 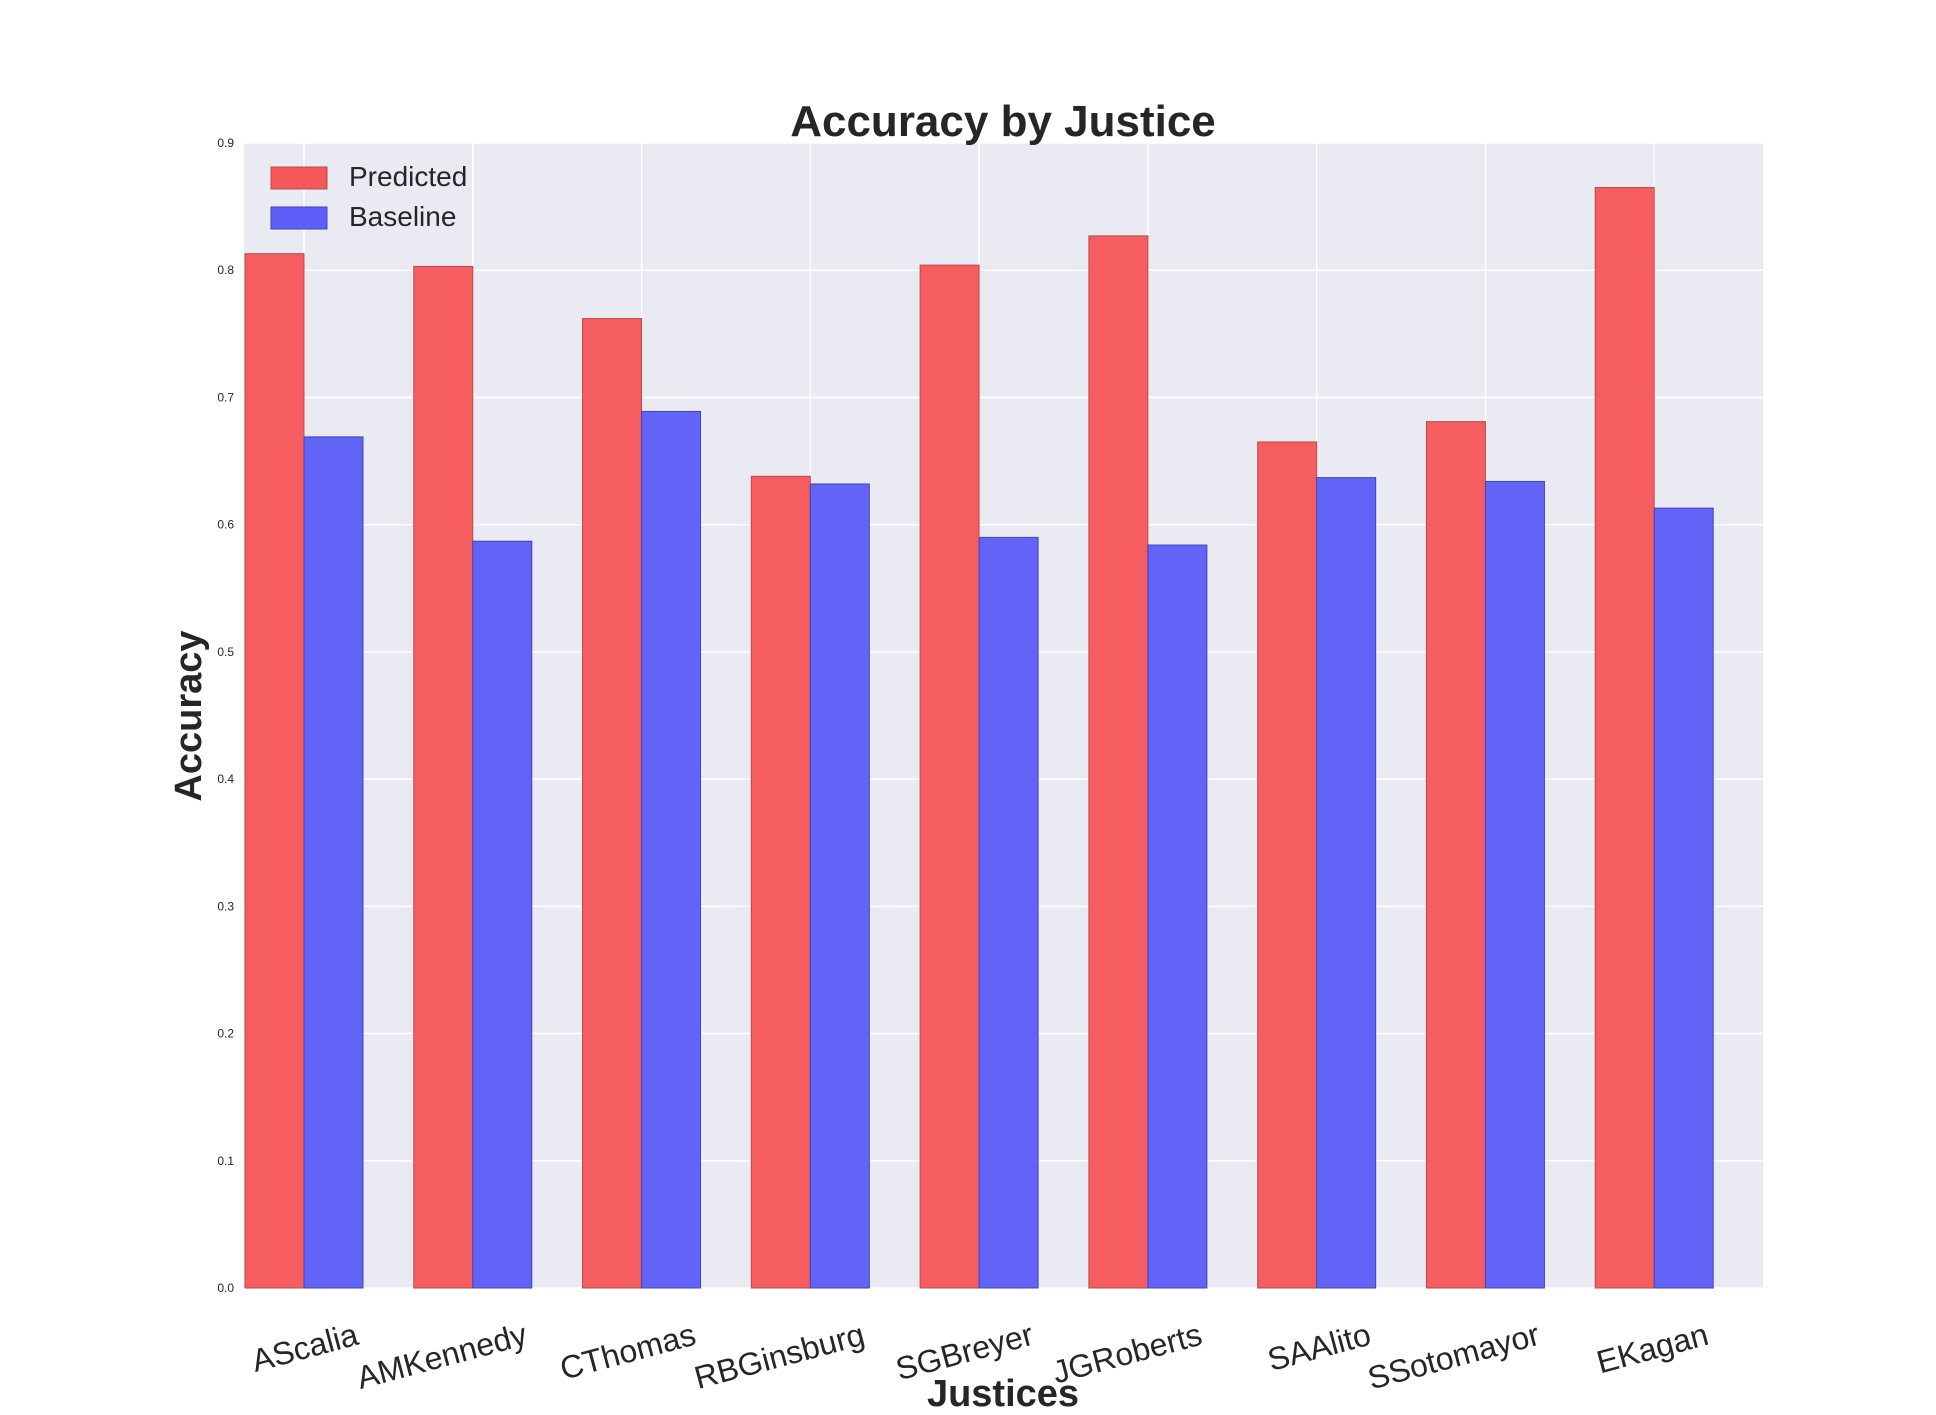 What do you see at coordinates (779, 1356) in the screenshot?
I see `x-tick-label: RBGinsburg` at bounding box center [779, 1356].